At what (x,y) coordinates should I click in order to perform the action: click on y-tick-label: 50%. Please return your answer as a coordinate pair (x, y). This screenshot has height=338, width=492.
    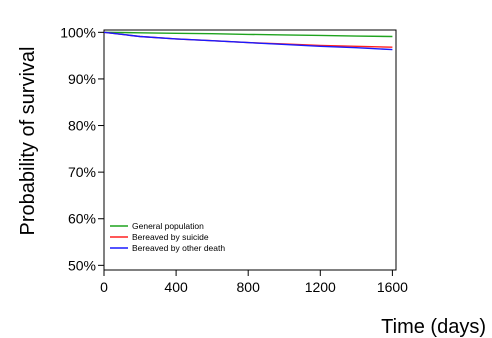
    Looking at the image, I should click on (82, 265).